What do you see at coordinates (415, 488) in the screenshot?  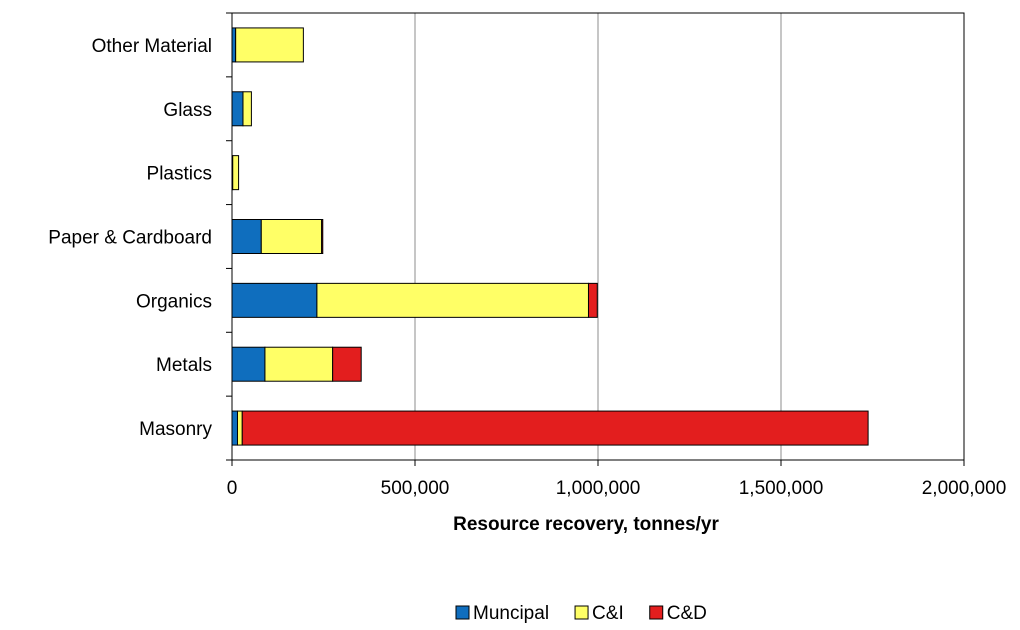 I see `x-tick-label: 500,000` at bounding box center [415, 488].